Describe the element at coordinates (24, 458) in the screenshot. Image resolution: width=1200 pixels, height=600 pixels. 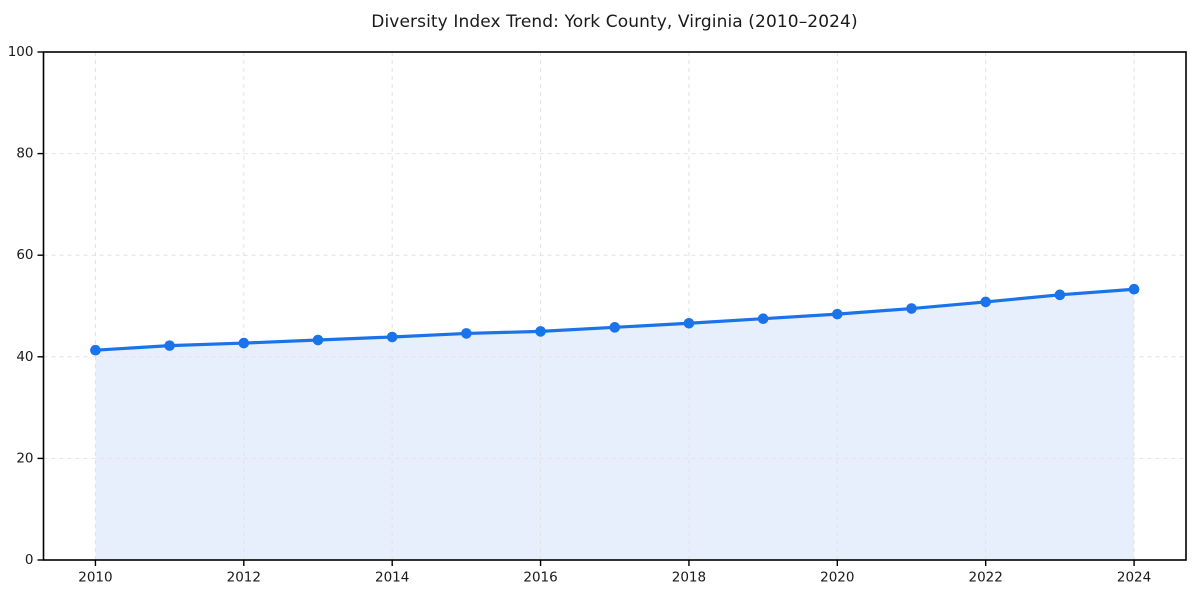
I see `y-tick-label: 20` at that location.